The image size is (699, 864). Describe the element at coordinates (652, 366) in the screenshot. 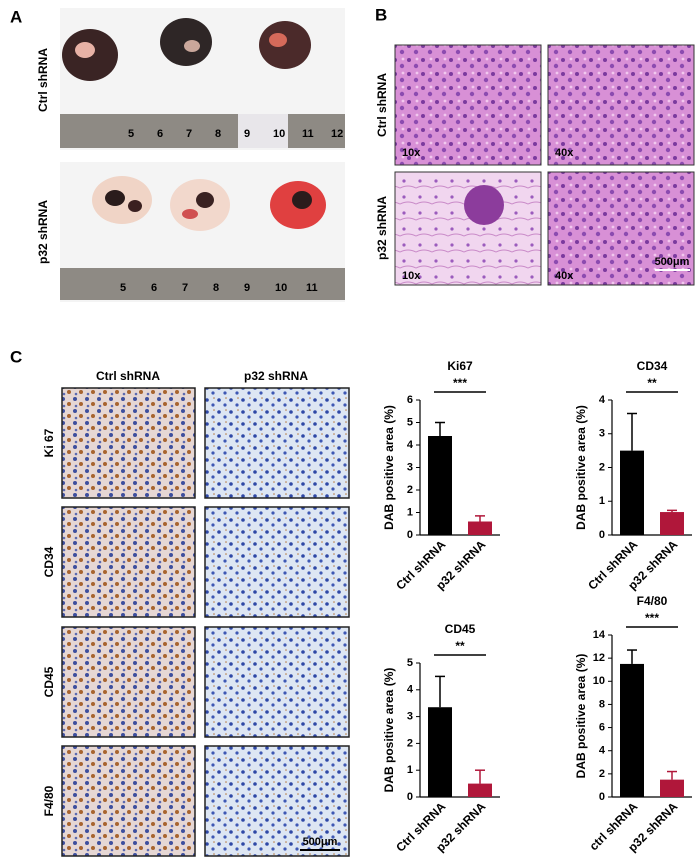

I see `chart-title: CD34` at that location.